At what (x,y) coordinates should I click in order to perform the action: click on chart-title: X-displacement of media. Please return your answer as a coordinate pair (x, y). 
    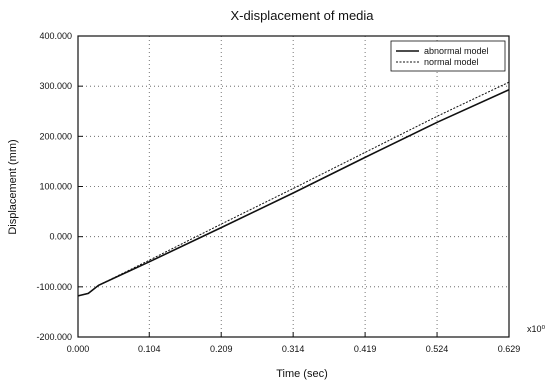
    Looking at the image, I should click on (302, 15).